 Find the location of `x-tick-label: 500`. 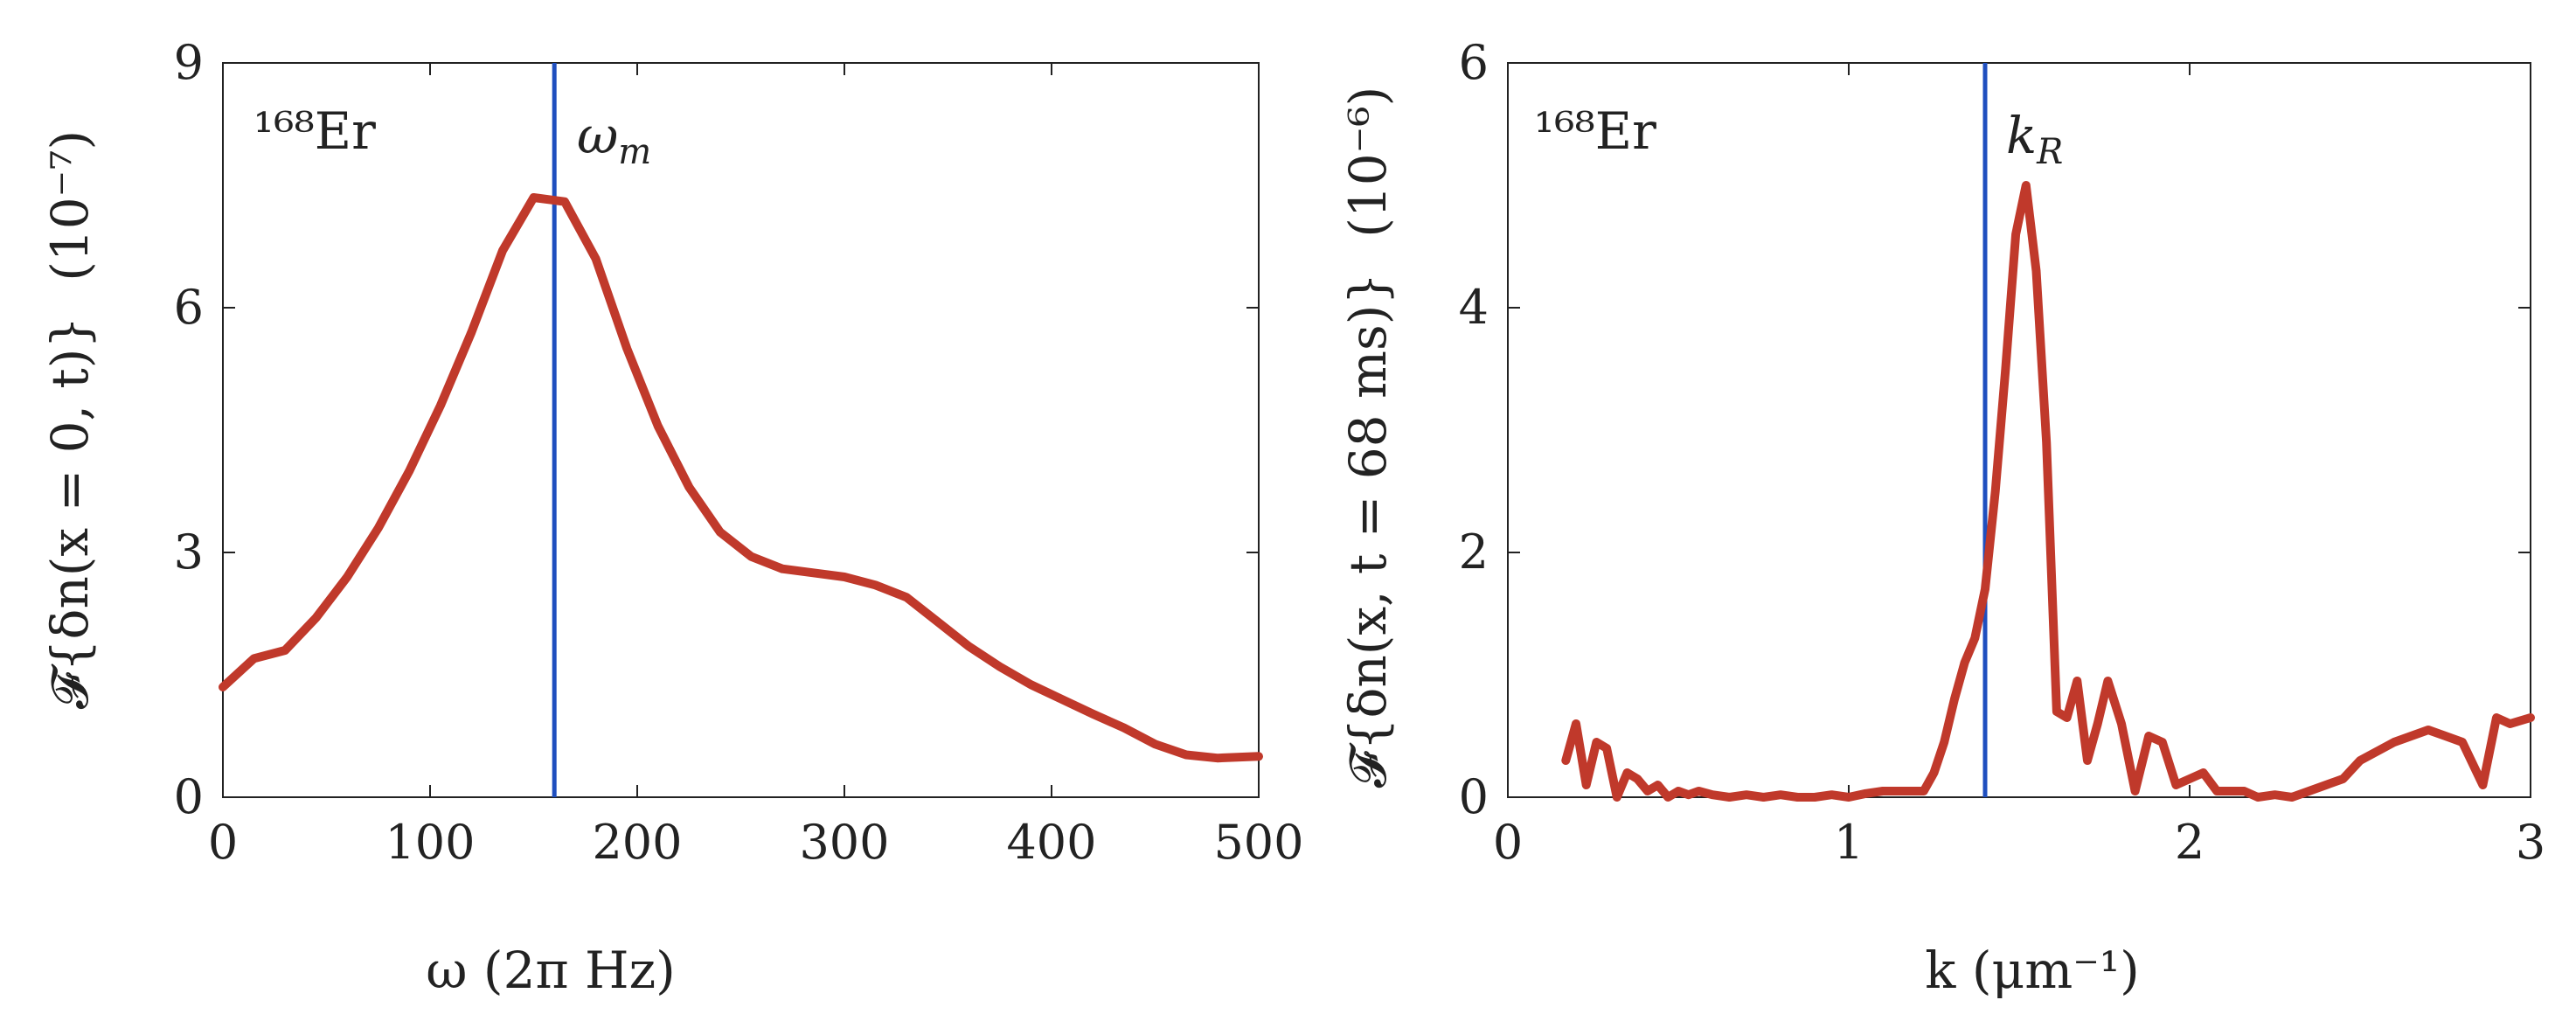

x-tick-label: 500 is located at coordinates (1258, 843).